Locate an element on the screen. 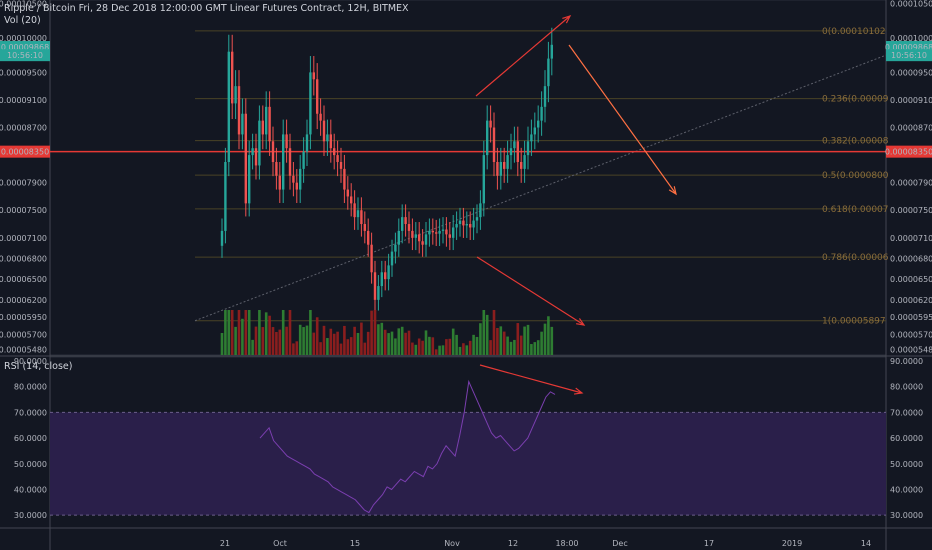 This screenshot has width=932, height=550. rsi-tick-left: 50.0000 is located at coordinates (30, 464).